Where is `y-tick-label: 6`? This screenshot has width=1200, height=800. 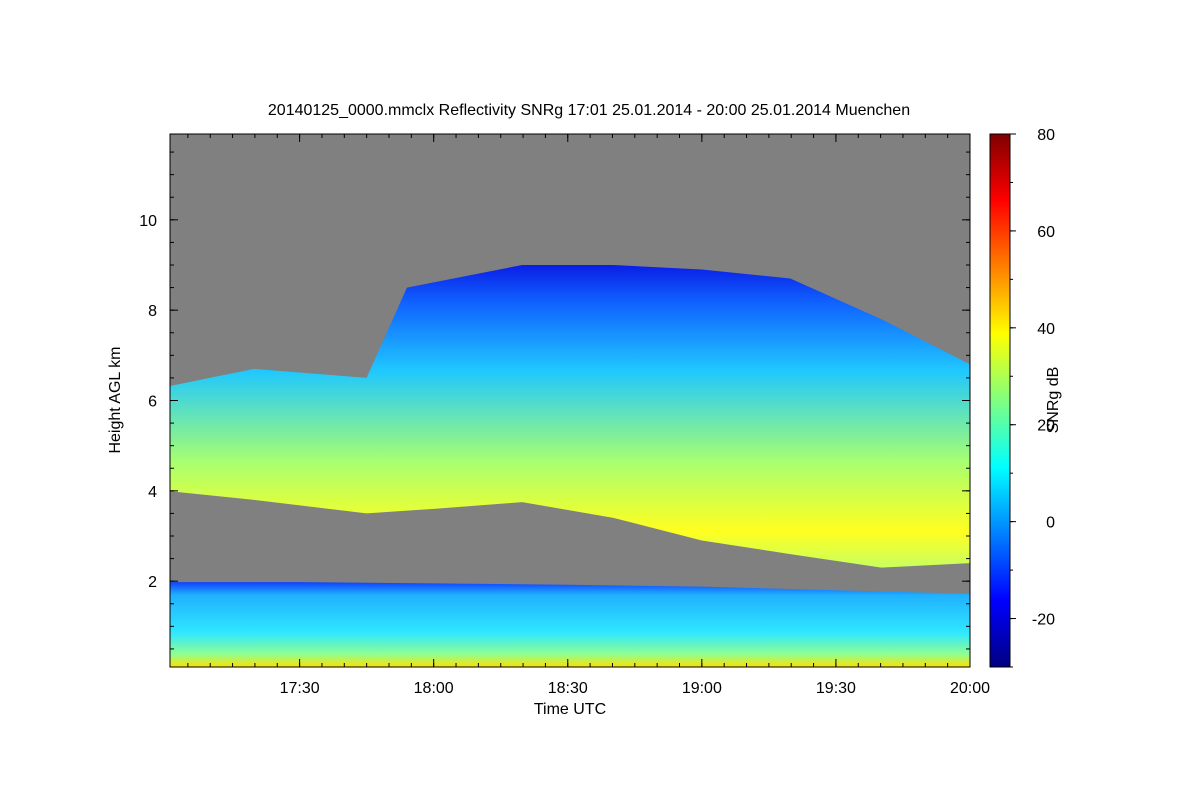
y-tick-label: 6 is located at coordinates (152, 402).